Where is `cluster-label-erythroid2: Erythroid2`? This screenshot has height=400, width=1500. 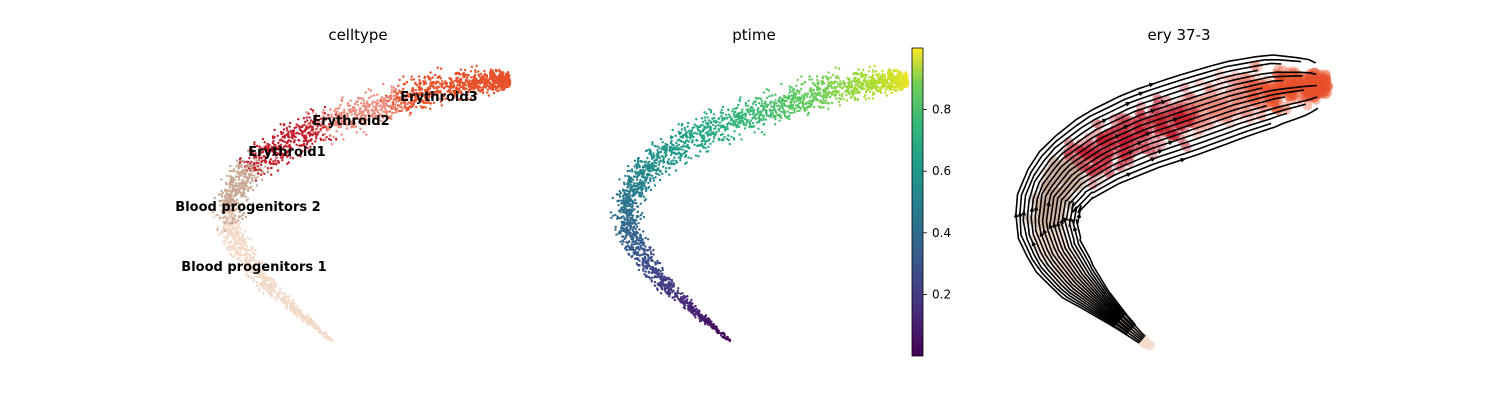 cluster-label-erythroid2: Erythroid2 is located at coordinates (350, 121).